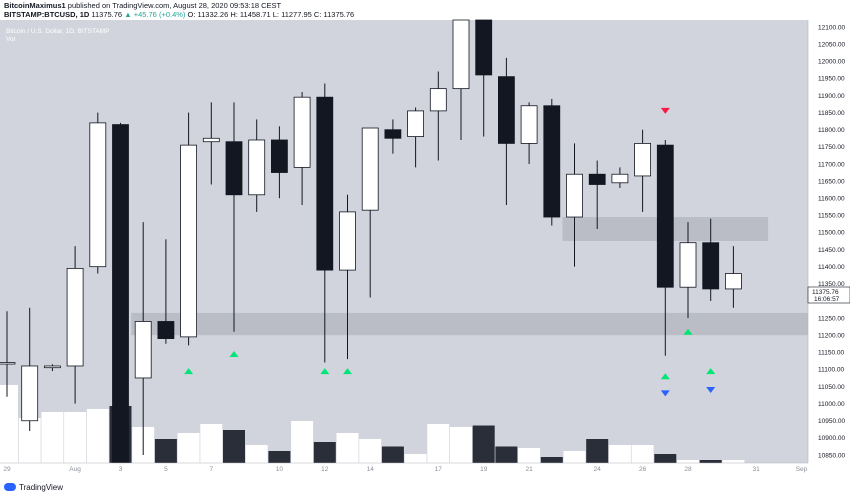  What do you see at coordinates (831, 284) in the screenshot?
I see `price-tick-label: 11350.00` at bounding box center [831, 284].